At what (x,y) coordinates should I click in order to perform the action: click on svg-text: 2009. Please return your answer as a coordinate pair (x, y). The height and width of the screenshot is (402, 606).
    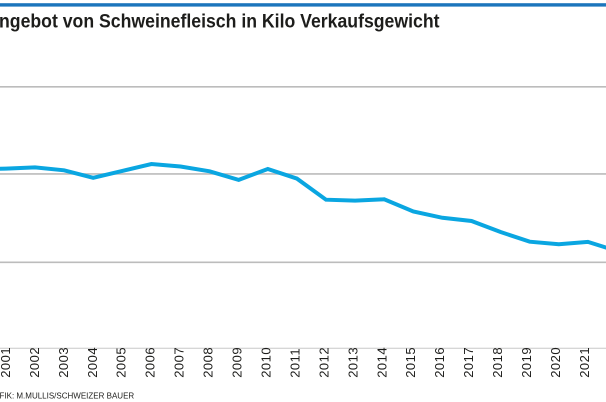
    Looking at the image, I should click on (237, 362).